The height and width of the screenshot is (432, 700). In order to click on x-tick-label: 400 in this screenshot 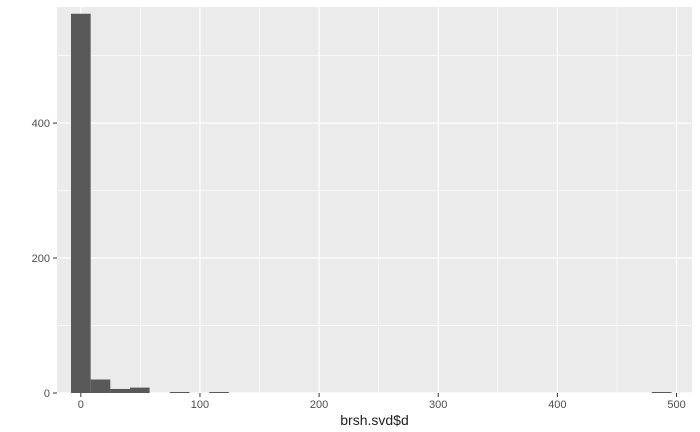, I will do `click(557, 405)`.